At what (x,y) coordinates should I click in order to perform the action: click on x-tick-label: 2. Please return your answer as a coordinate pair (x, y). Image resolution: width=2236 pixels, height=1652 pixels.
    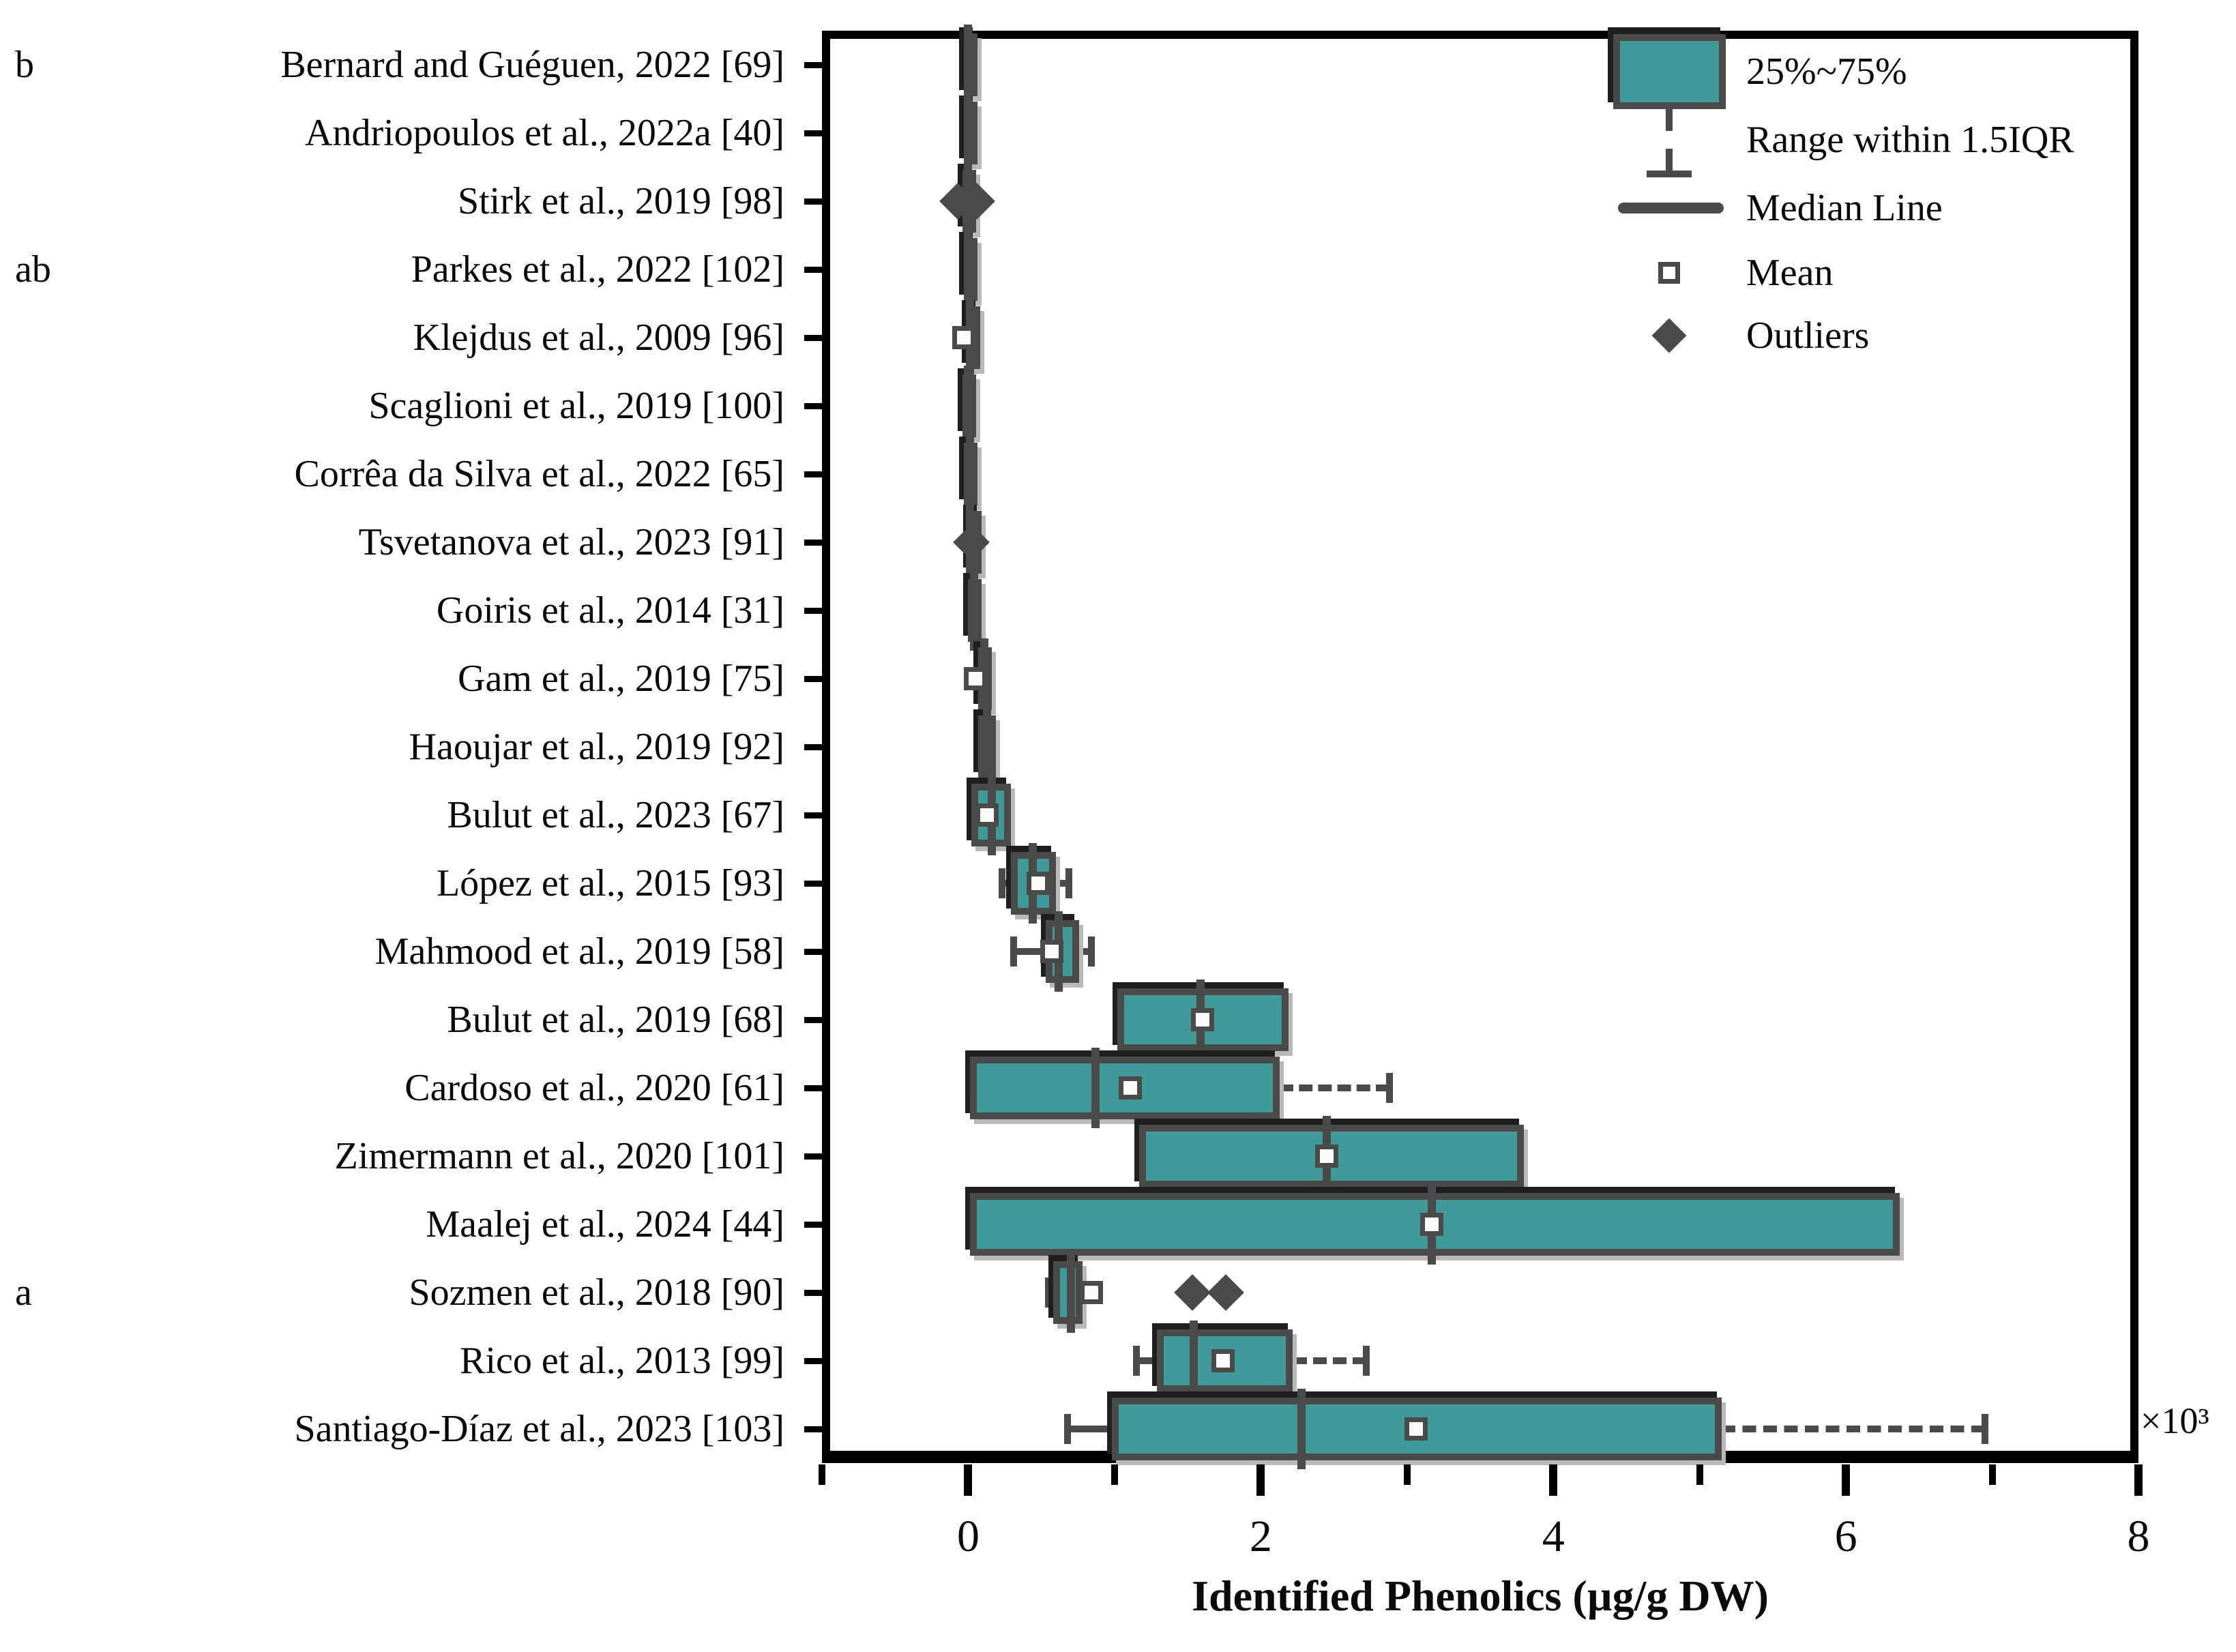
    Looking at the image, I should click on (1261, 1536).